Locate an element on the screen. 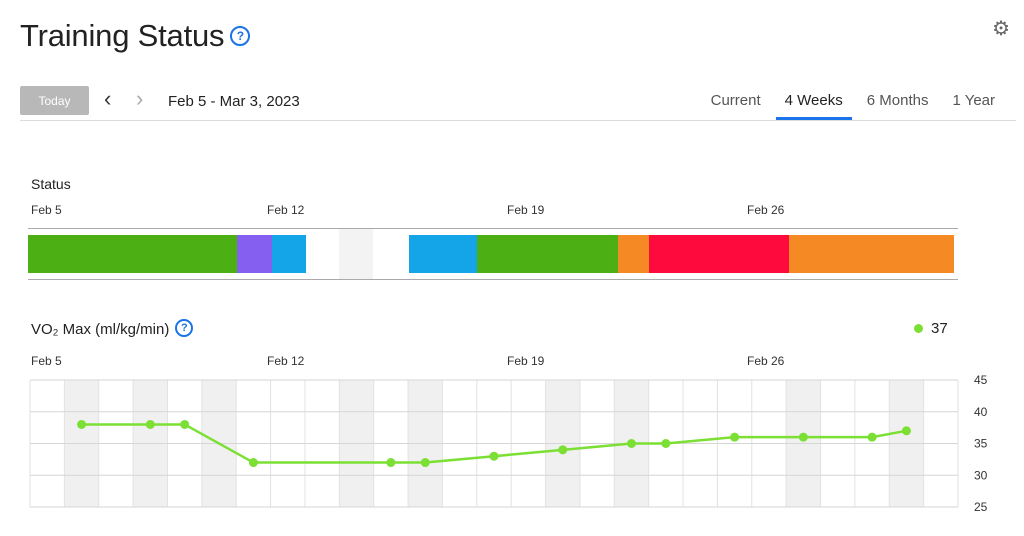 The height and width of the screenshot is (536, 1024). vo2-series-line is located at coordinates (494, 443).